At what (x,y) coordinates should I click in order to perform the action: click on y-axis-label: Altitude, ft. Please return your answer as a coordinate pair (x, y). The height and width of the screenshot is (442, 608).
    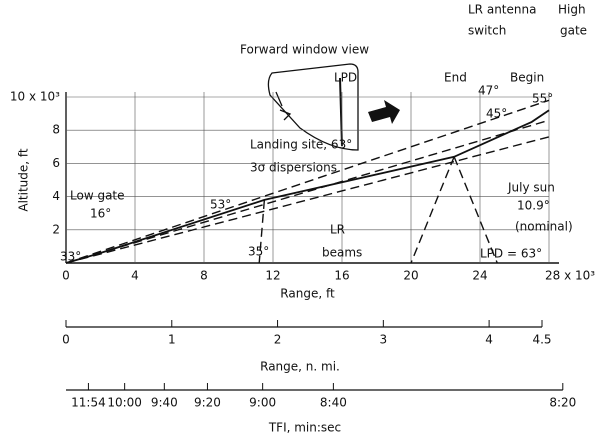
    Looking at the image, I should click on (24, 180).